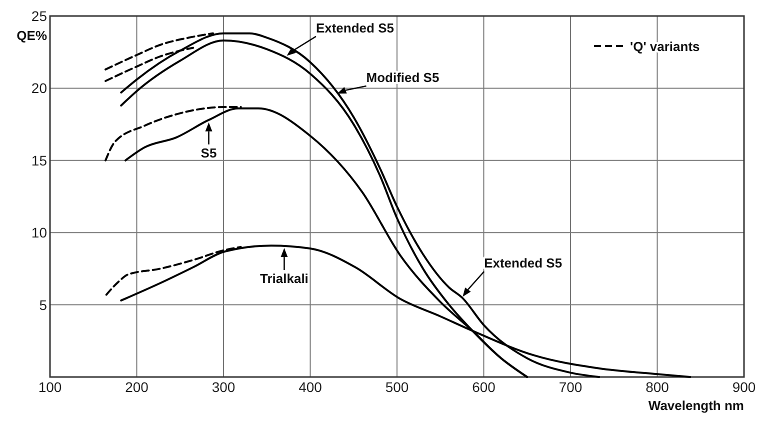  I want to click on x-tick-label: 300, so click(224, 387).